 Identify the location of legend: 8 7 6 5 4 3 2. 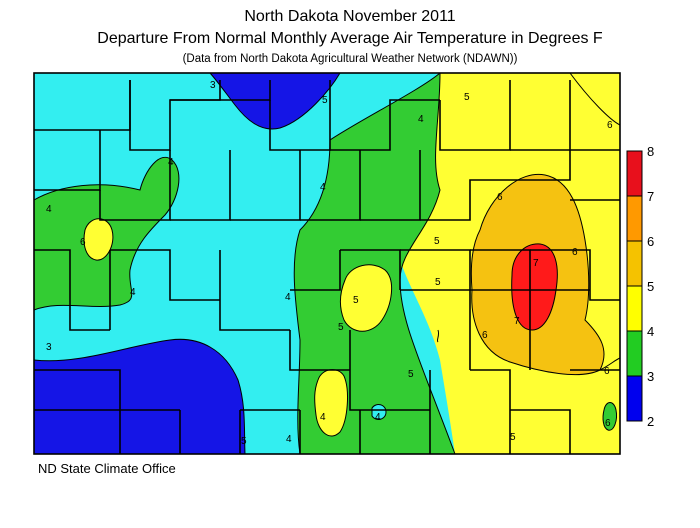
(640, 286).